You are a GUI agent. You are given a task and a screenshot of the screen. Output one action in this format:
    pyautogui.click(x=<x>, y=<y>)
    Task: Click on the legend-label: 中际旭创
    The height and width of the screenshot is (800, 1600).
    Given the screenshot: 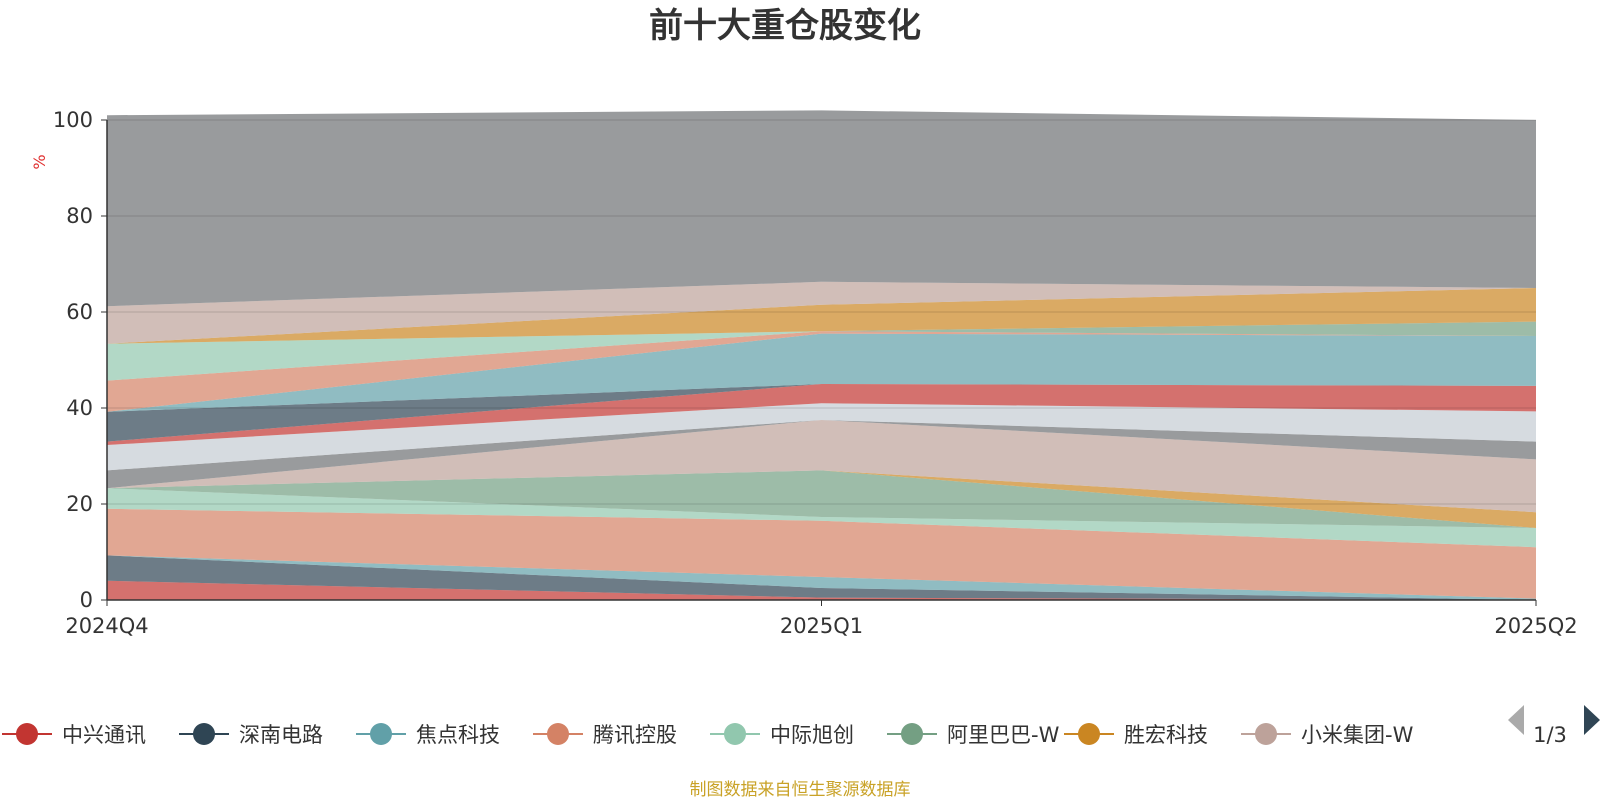 What is the action you would take?
    pyautogui.click(x=812, y=735)
    